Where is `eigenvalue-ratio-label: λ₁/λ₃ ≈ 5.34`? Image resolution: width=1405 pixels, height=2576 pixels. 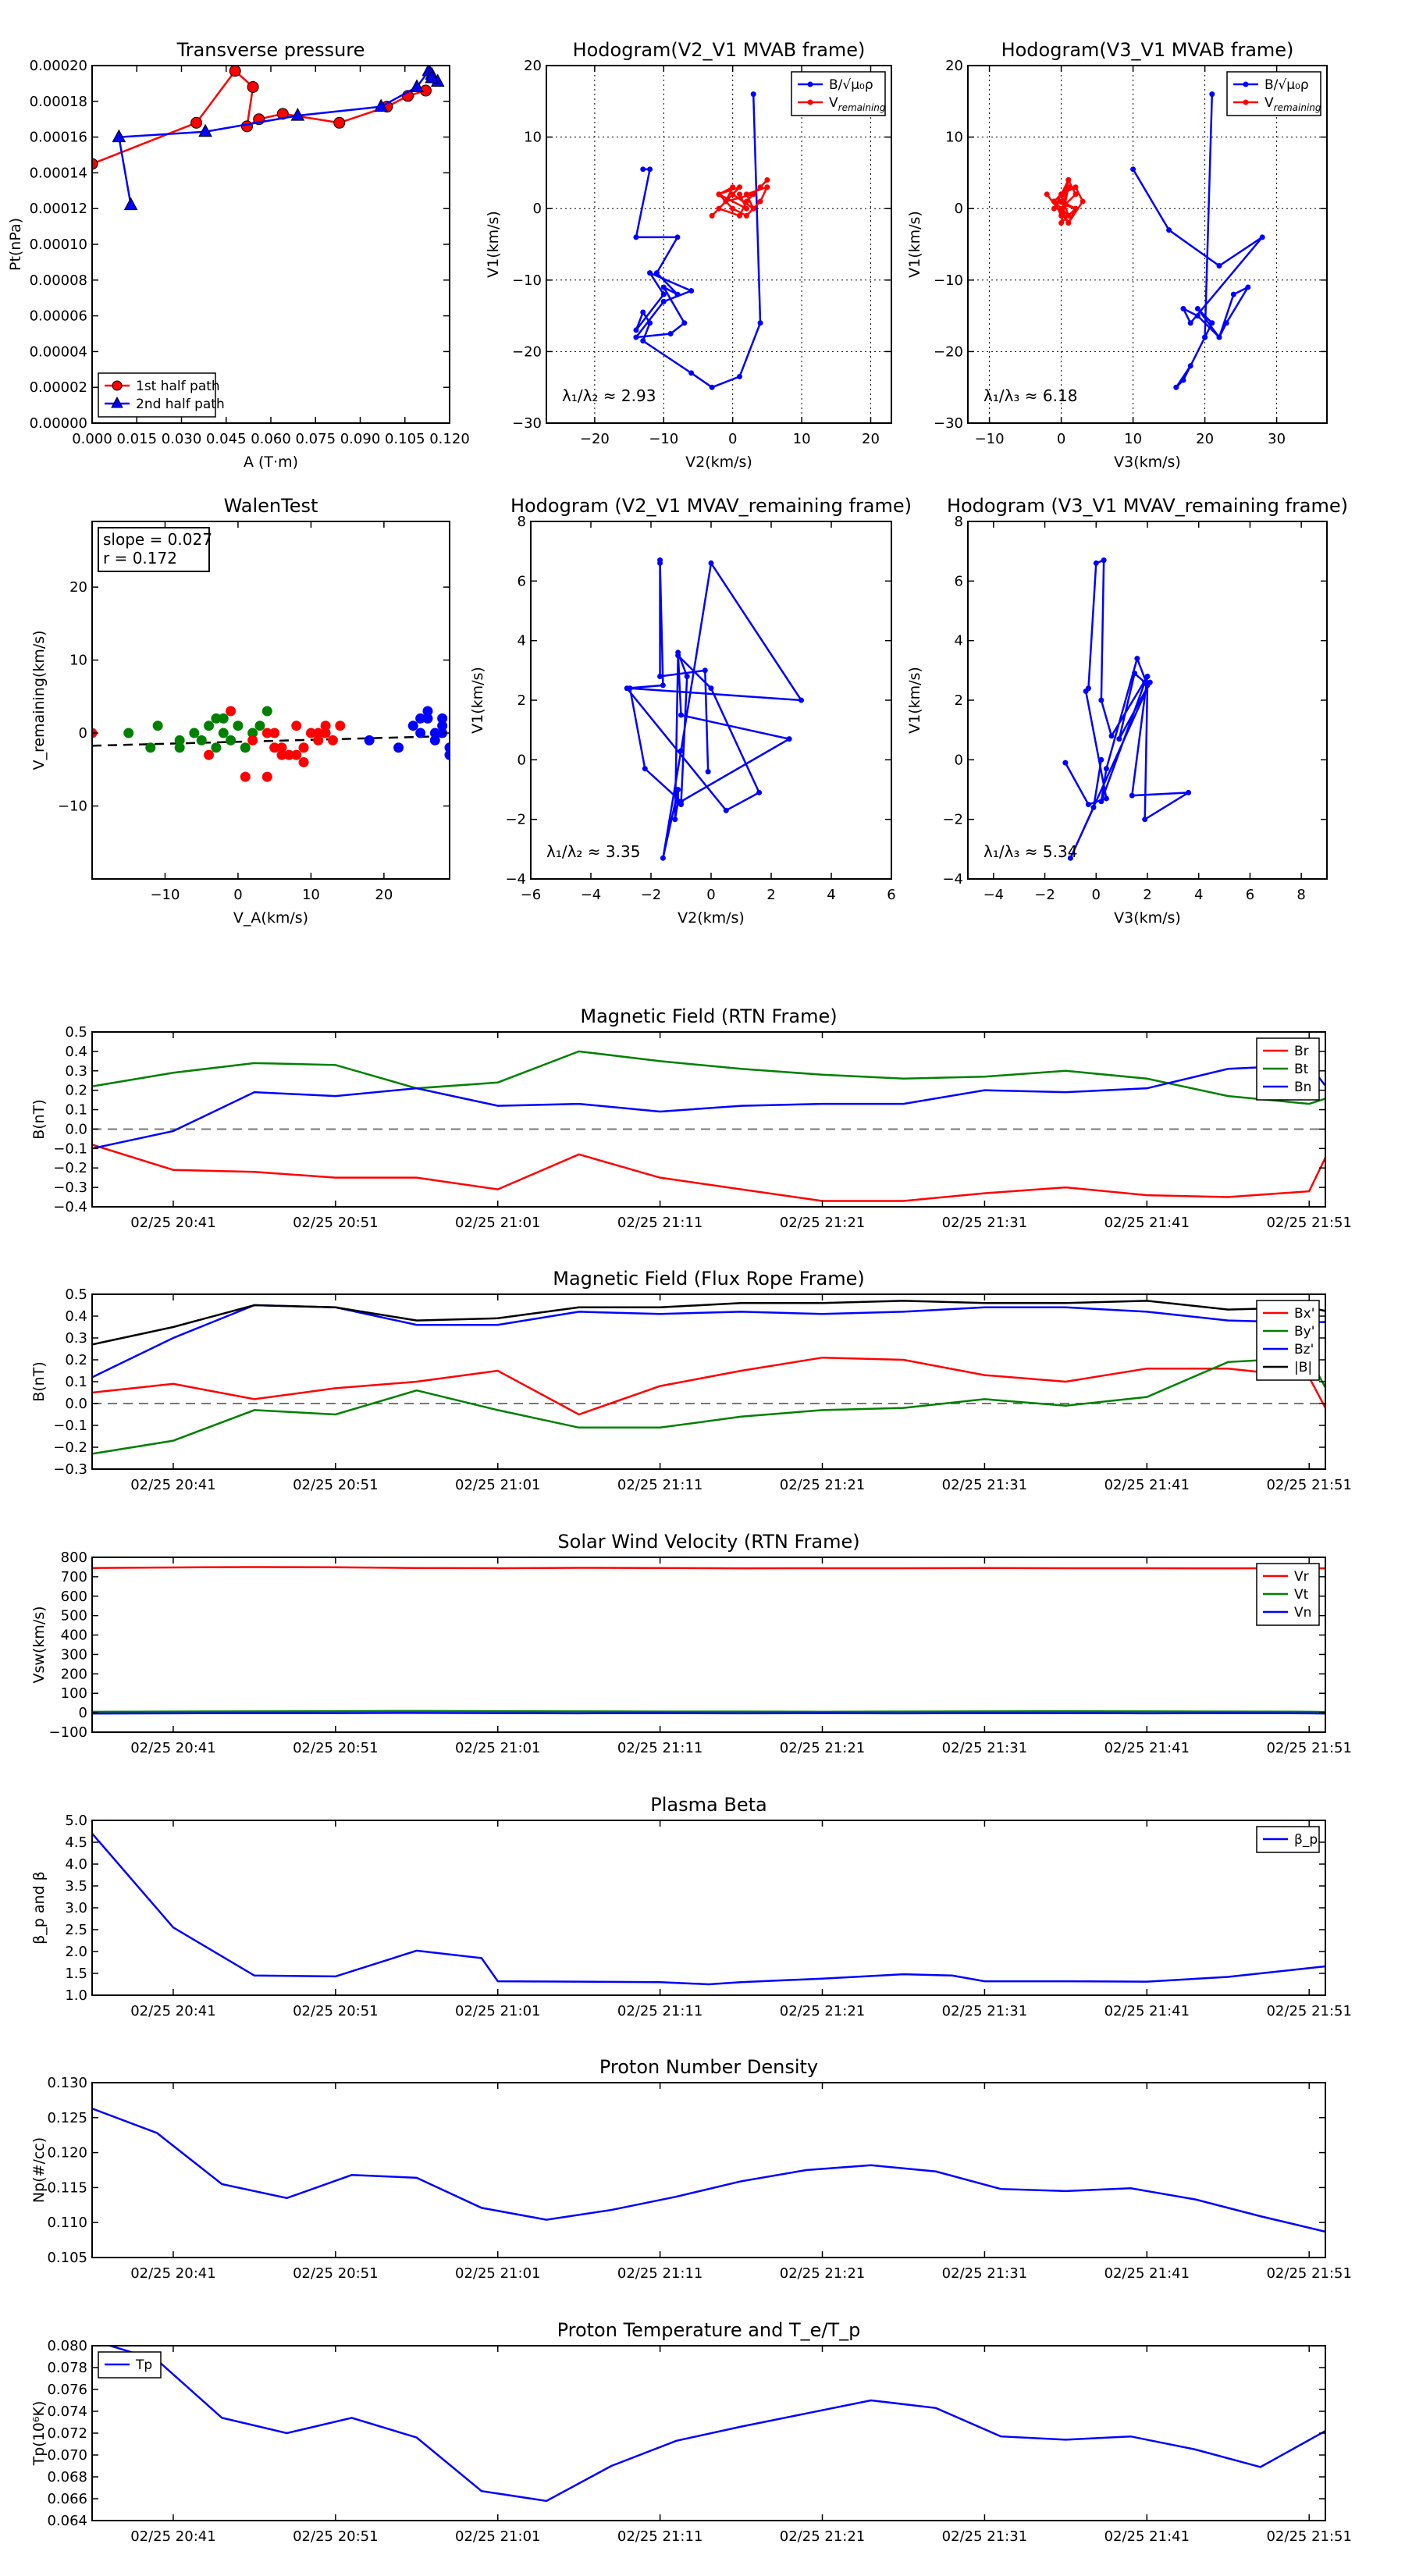
eigenvalue-ratio-label: λ₁/λ₃ ≈ 5.34 is located at coordinates (1030, 851).